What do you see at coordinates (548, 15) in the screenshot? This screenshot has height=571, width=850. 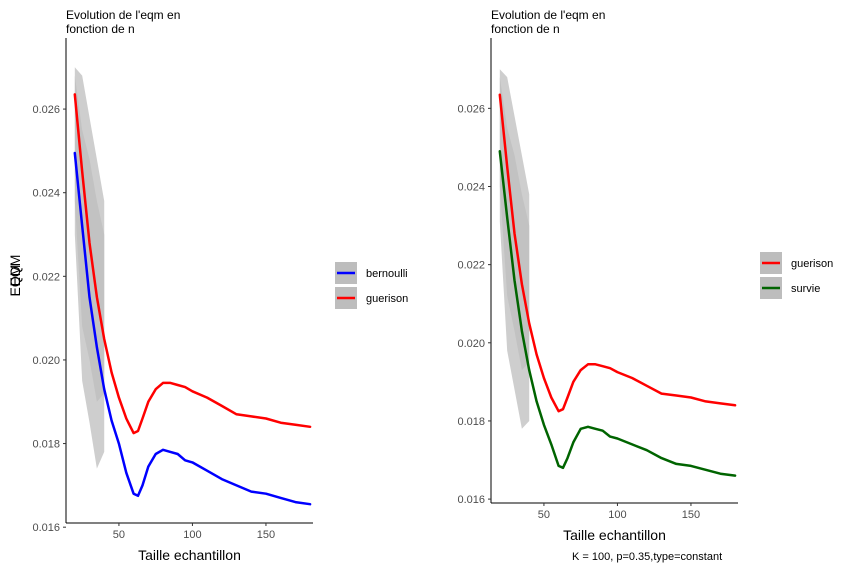 I see `chart-2-title-line1: Evolution de l'eqm en` at bounding box center [548, 15].